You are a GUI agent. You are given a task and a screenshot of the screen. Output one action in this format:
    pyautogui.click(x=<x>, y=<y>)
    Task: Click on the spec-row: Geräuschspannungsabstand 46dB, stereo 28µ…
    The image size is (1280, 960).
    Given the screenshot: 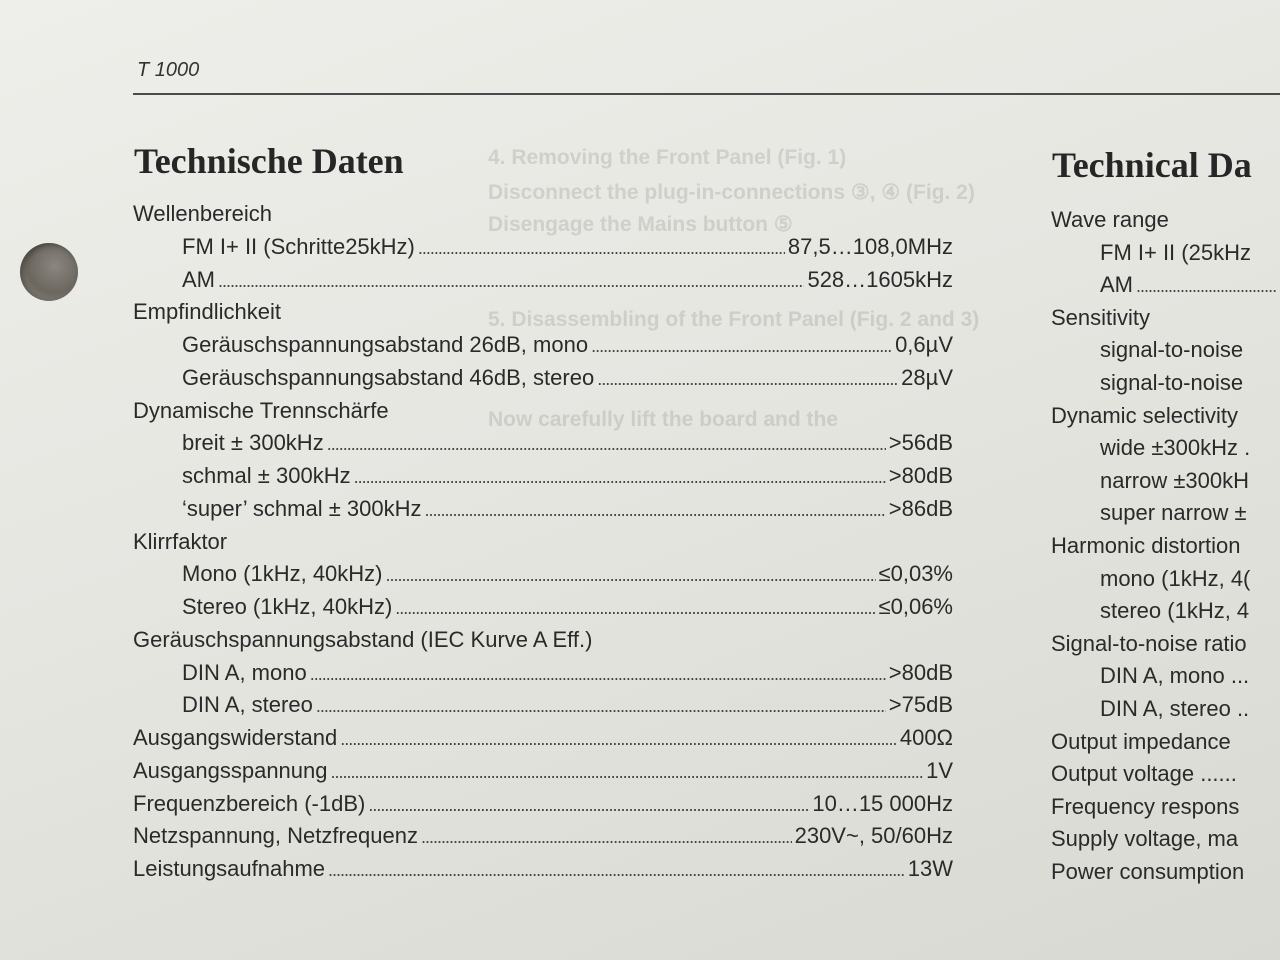 What is the action you would take?
    pyautogui.click(x=567, y=381)
    